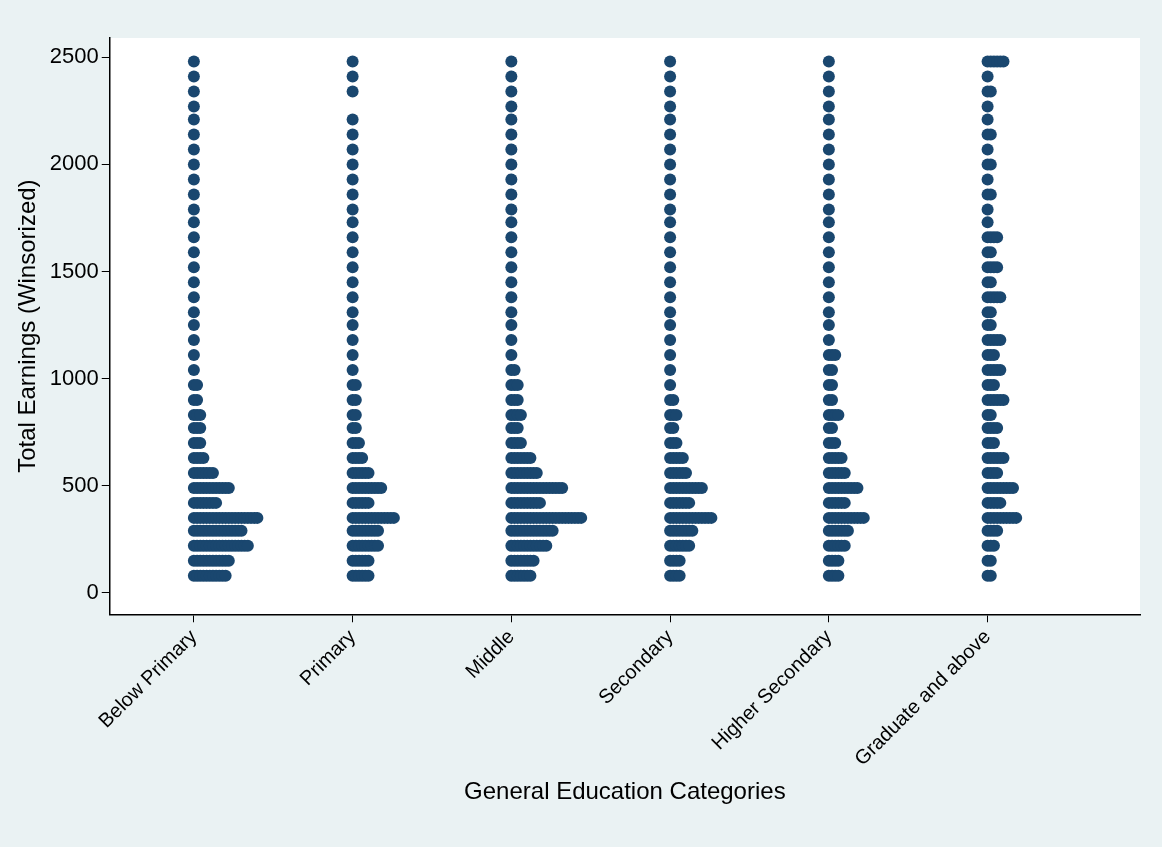 The height and width of the screenshot is (847, 1162). Describe the element at coordinates (92, 591) in the screenshot. I see `y-tick-label: 0` at that location.